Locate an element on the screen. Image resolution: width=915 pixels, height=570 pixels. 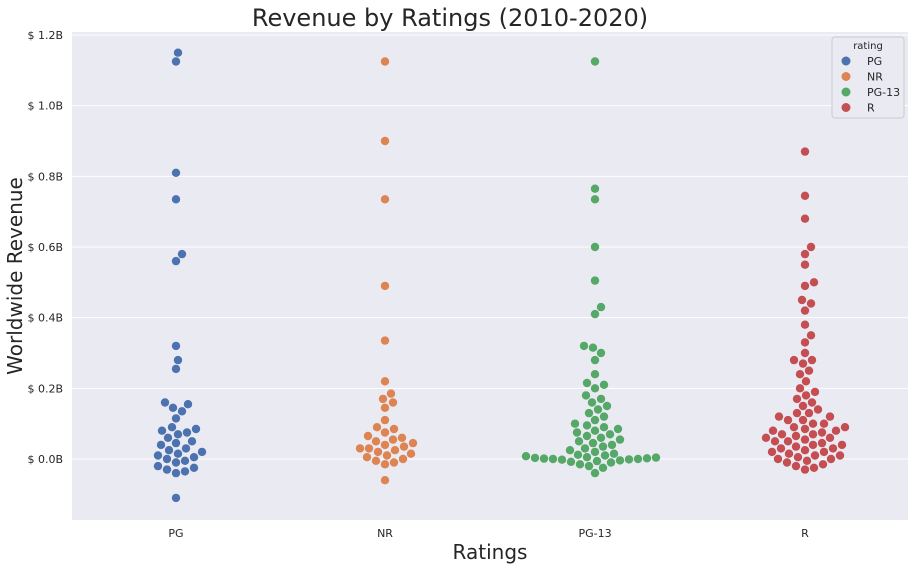
x-axis-title: Ratings is located at coordinates (490, 552).